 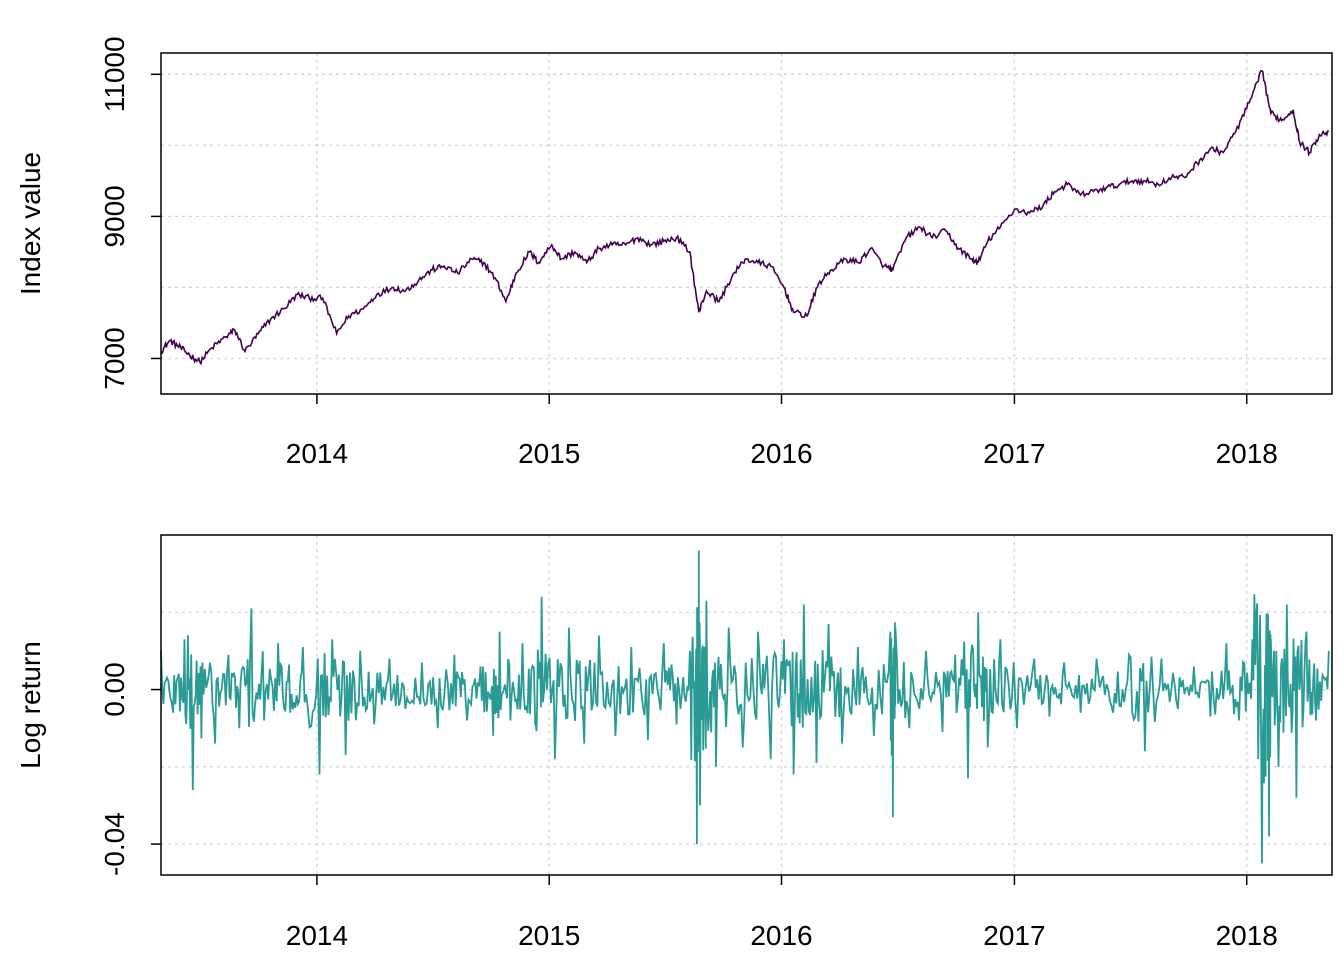 I want to click on y-tick-label: 11000, so click(x=114, y=74).